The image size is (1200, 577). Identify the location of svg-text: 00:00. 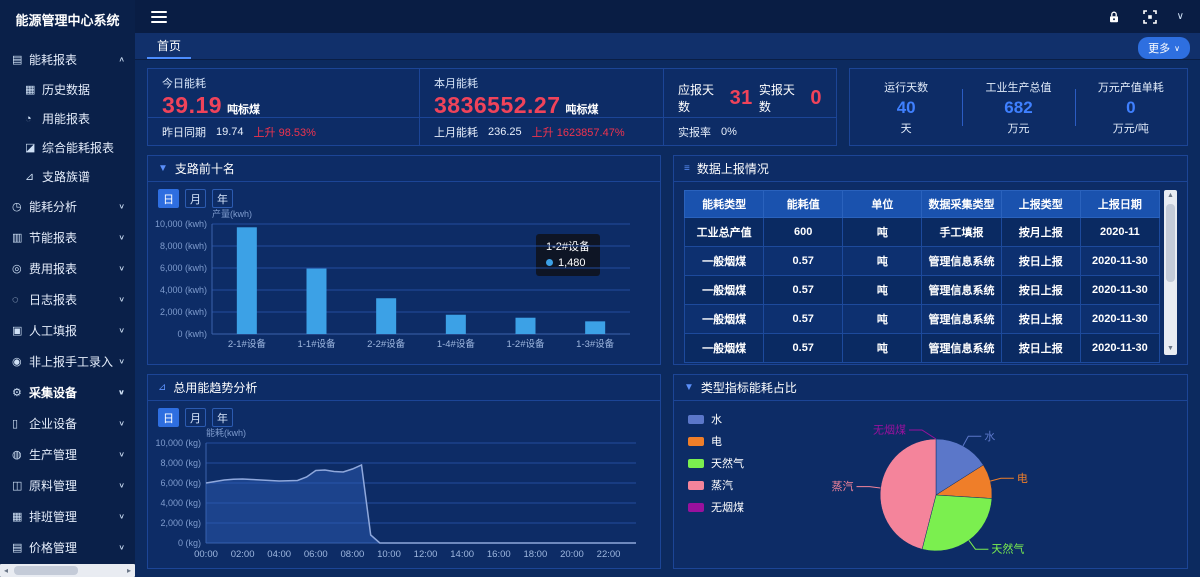
(206, 554).